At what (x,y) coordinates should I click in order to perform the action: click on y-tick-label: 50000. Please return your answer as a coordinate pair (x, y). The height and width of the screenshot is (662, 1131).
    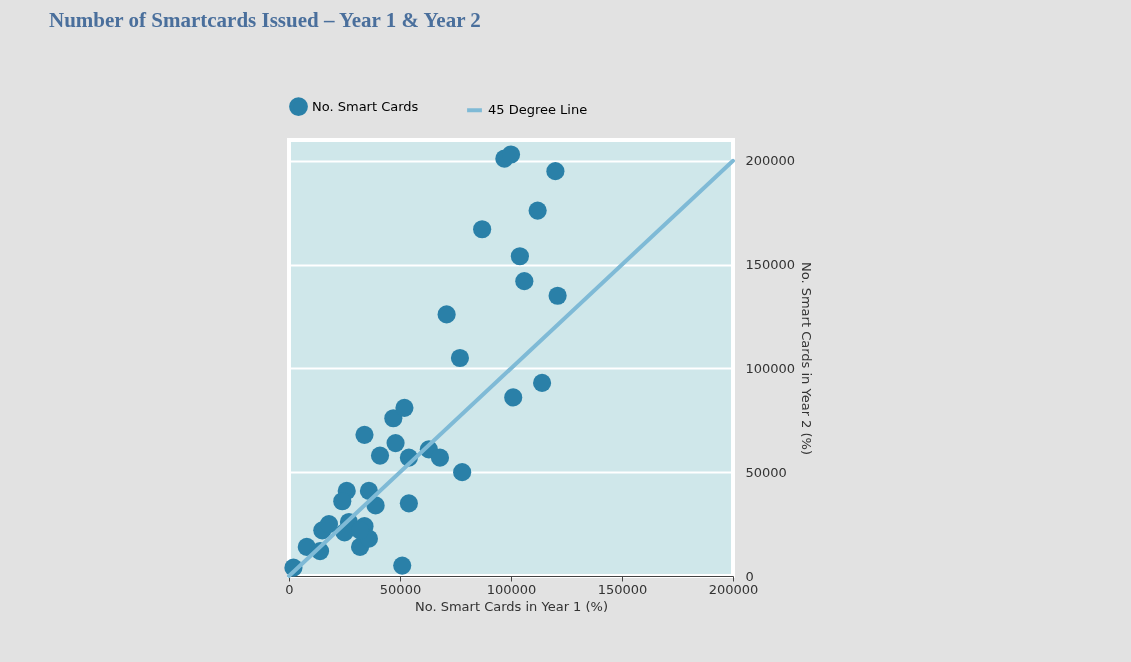
    Looking at the image, I should click on (766, 472).